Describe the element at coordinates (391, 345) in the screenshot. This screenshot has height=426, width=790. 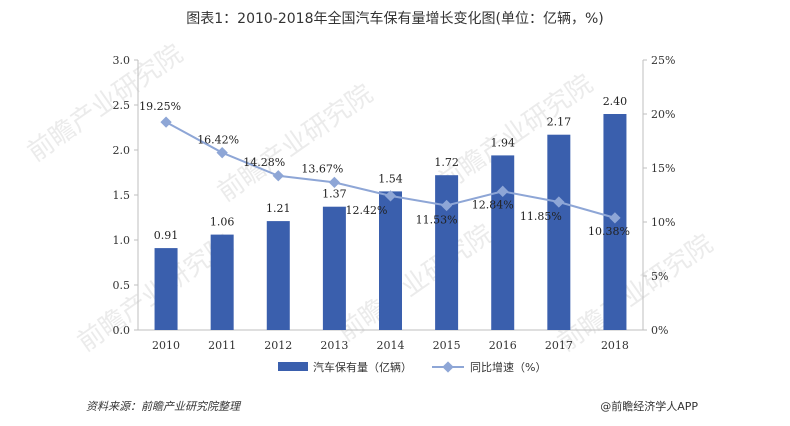
I see `x-tick-label: 2014` at that location.